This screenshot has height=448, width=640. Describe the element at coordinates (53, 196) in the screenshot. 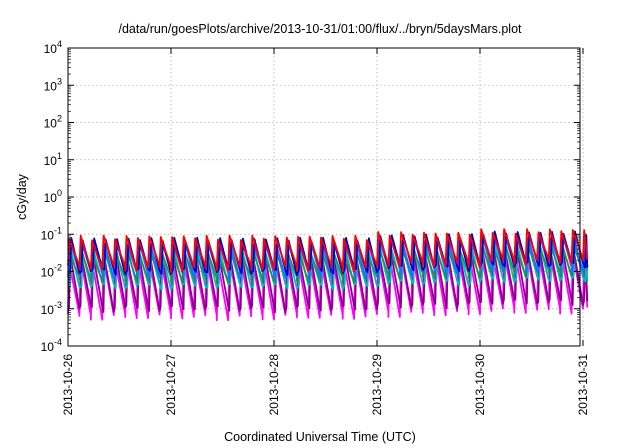

I see `y-tick-label: 10⁰` at that location.